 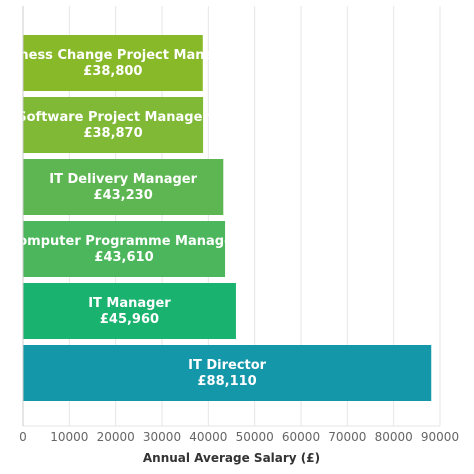 What do you see at coordinates (347, 437) in the screenshot?
I see `x-tick-label: 70000` at bounding box center [347, 437].